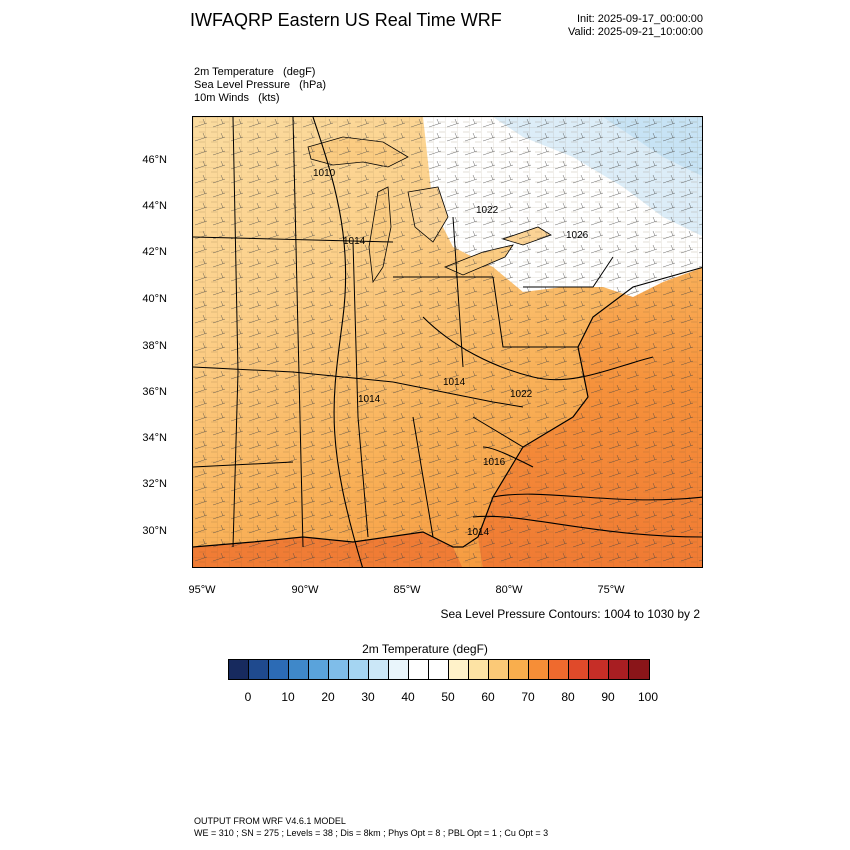 This screenshot has height=850, width=850. What do you see at coordinates (202, 590) in the screenshot?
I see `lon-label: 95°W` at bounding box center [202, 590].